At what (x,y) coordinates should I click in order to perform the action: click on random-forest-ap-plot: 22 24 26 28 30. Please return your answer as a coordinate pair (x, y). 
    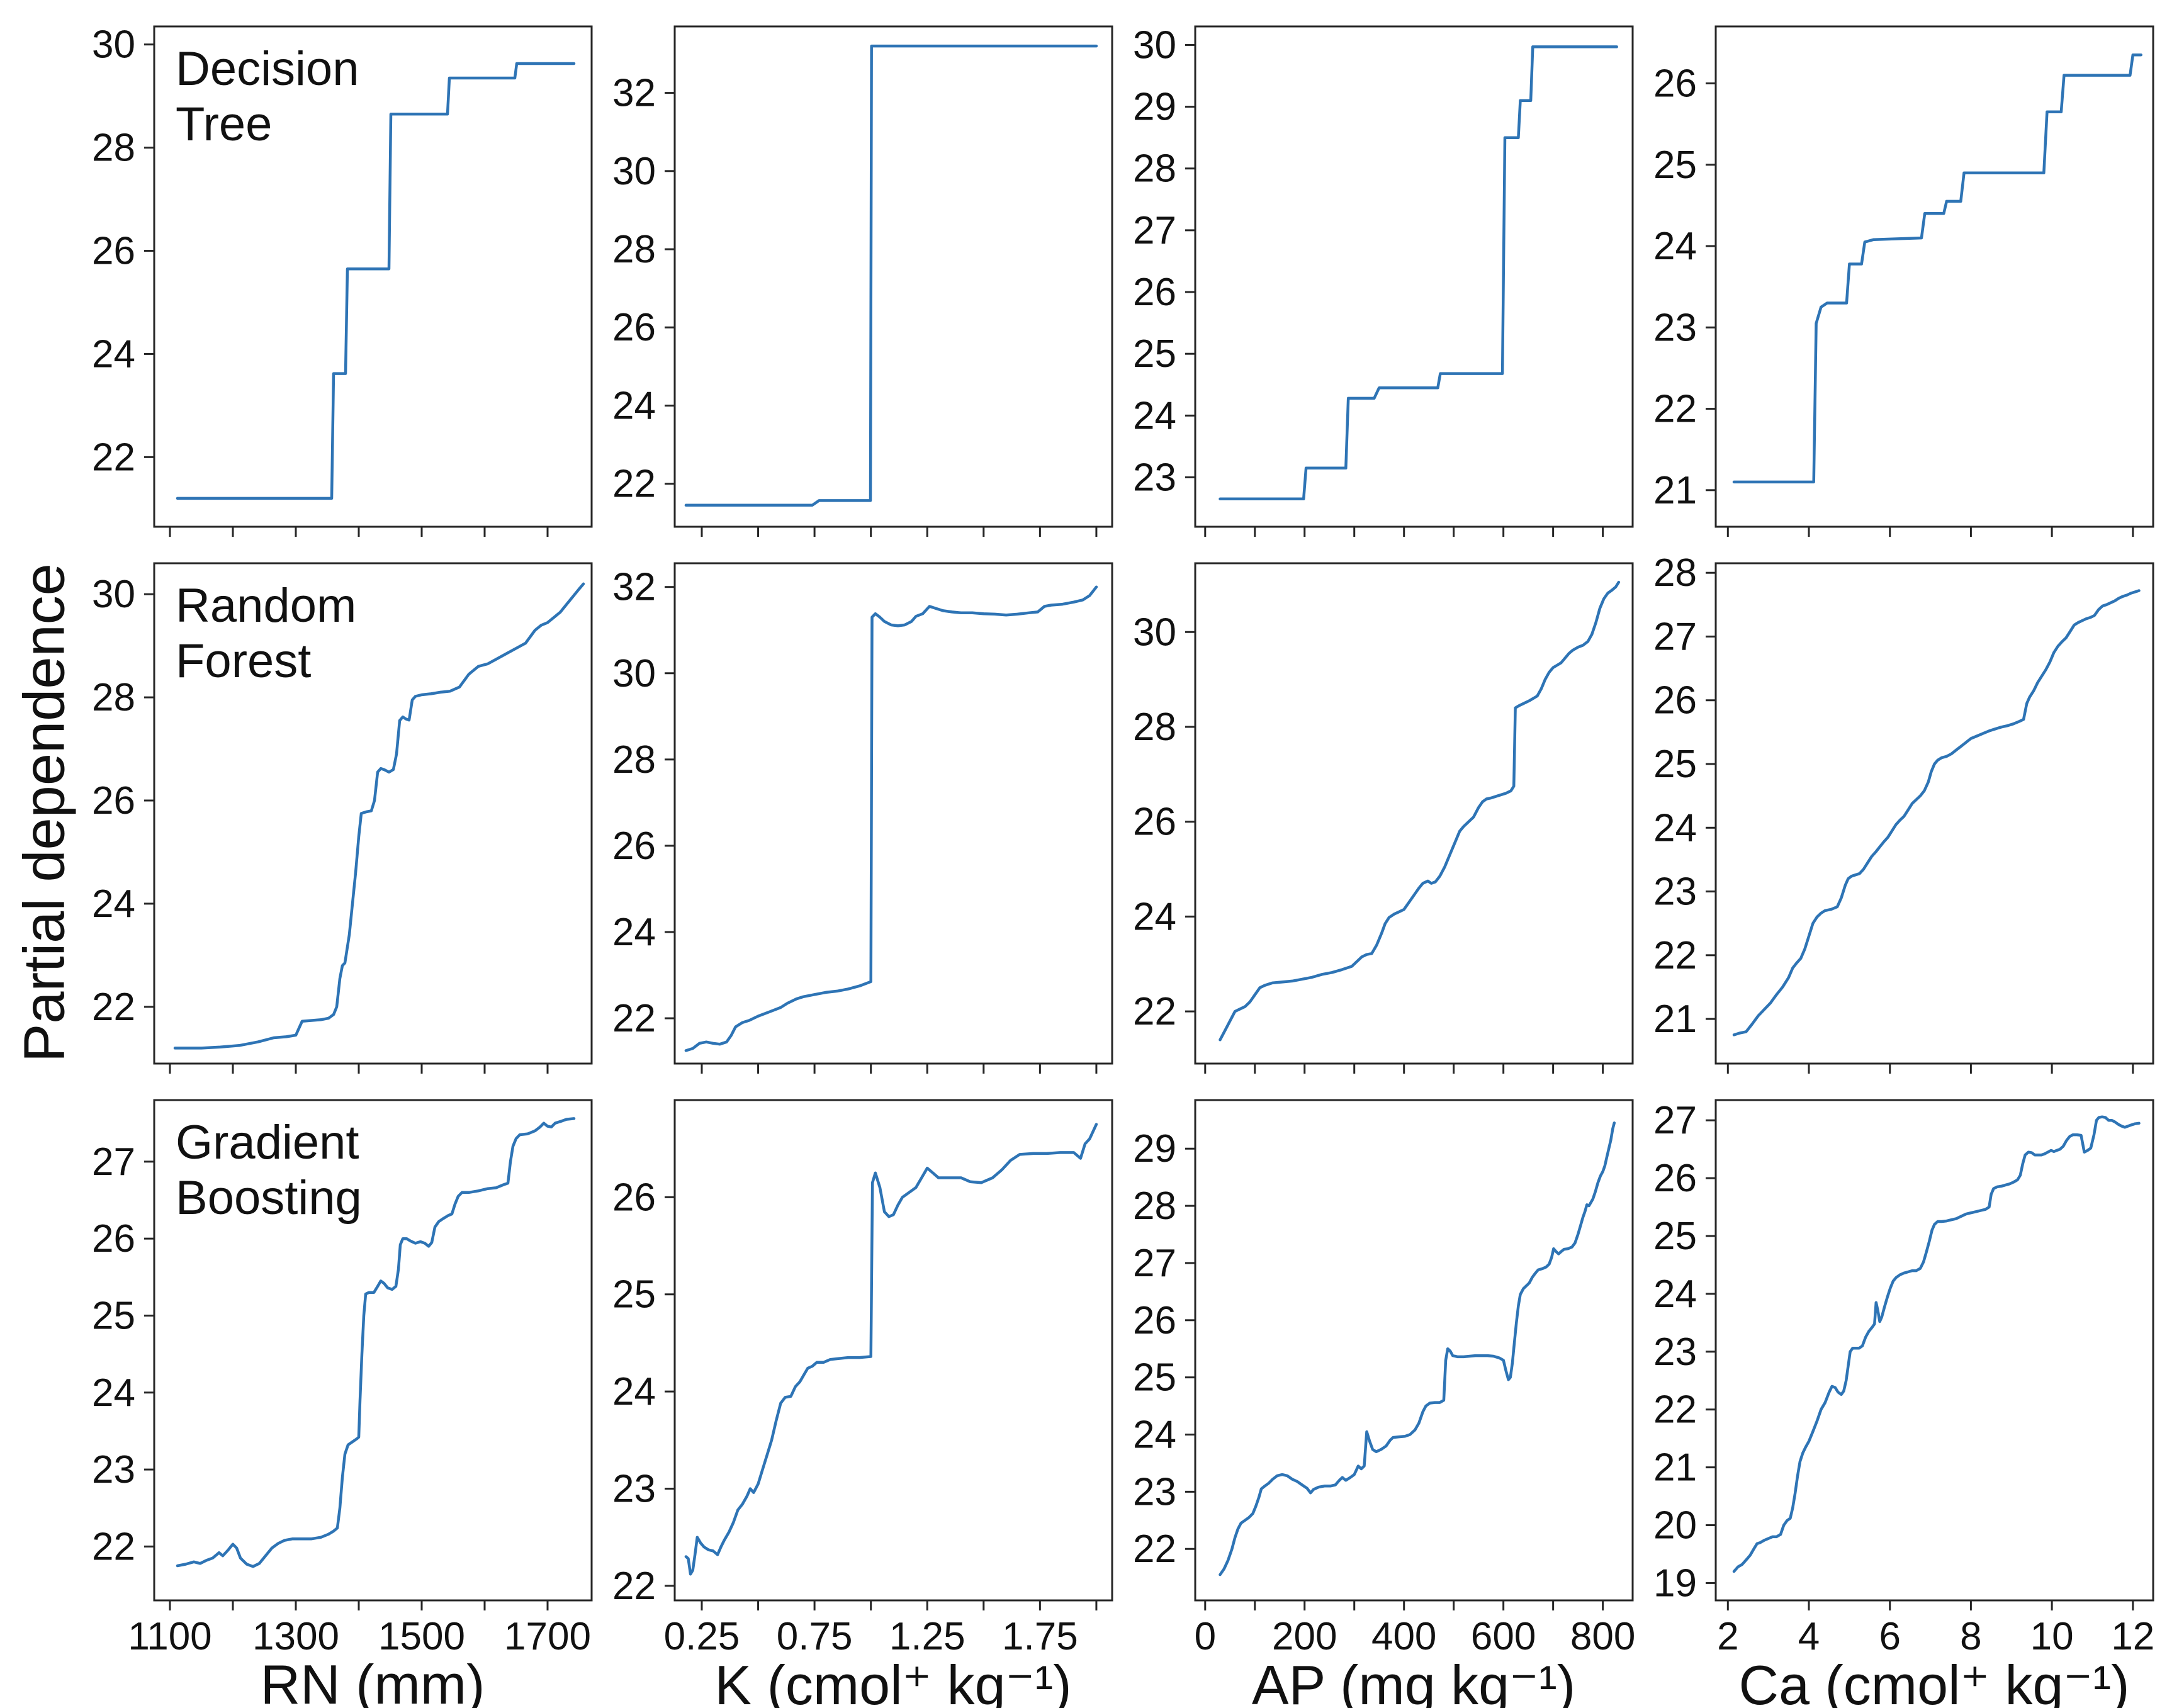
    Looking at the image, I should click on (1383, 818).